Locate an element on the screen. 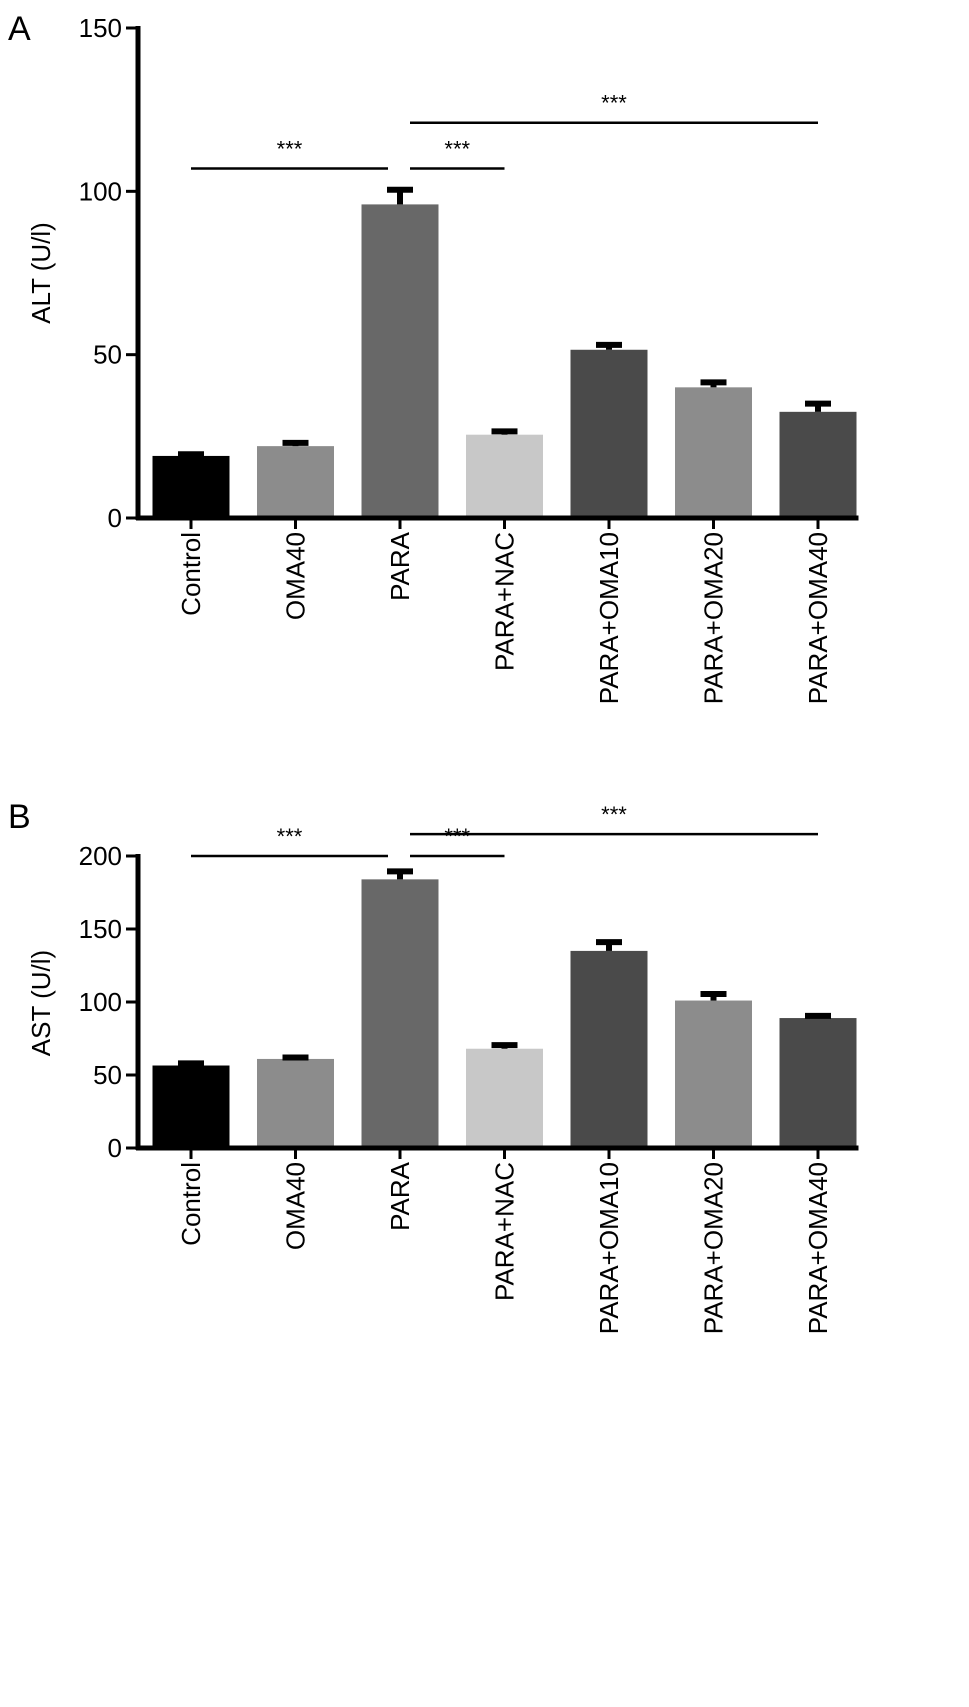 The width and height of the screenshot is (969, 1707). panel-a-significance-1: *** is located at coordinates (289, 153).